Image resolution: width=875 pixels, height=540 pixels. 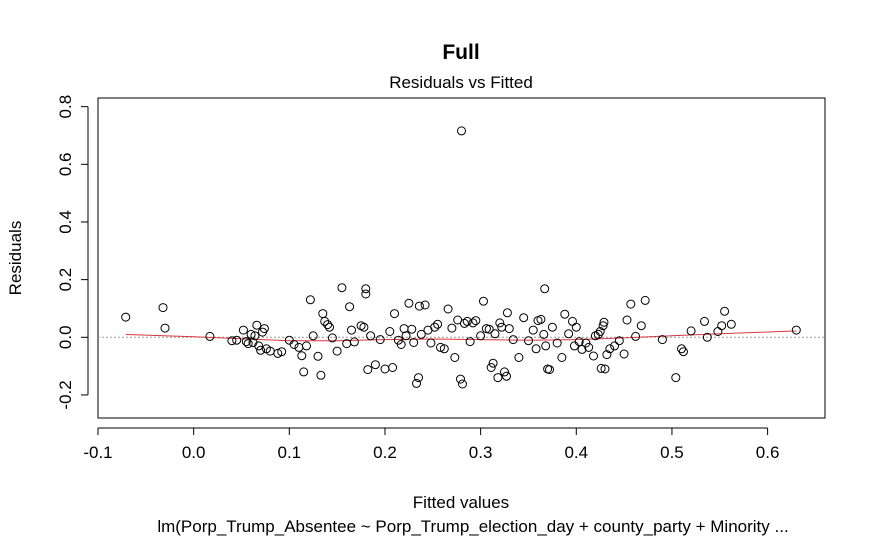 What do you see at coordinates (289, 452) in the screenshot?
I see `x-tick-label: 0.1` at bounding box center [289, 452].